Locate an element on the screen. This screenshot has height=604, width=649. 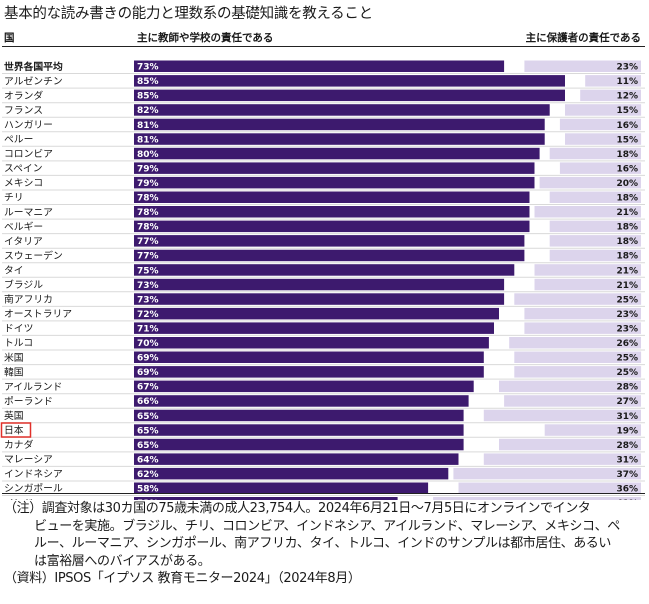
category-label: 日本 is located at coordinates (14, 430).